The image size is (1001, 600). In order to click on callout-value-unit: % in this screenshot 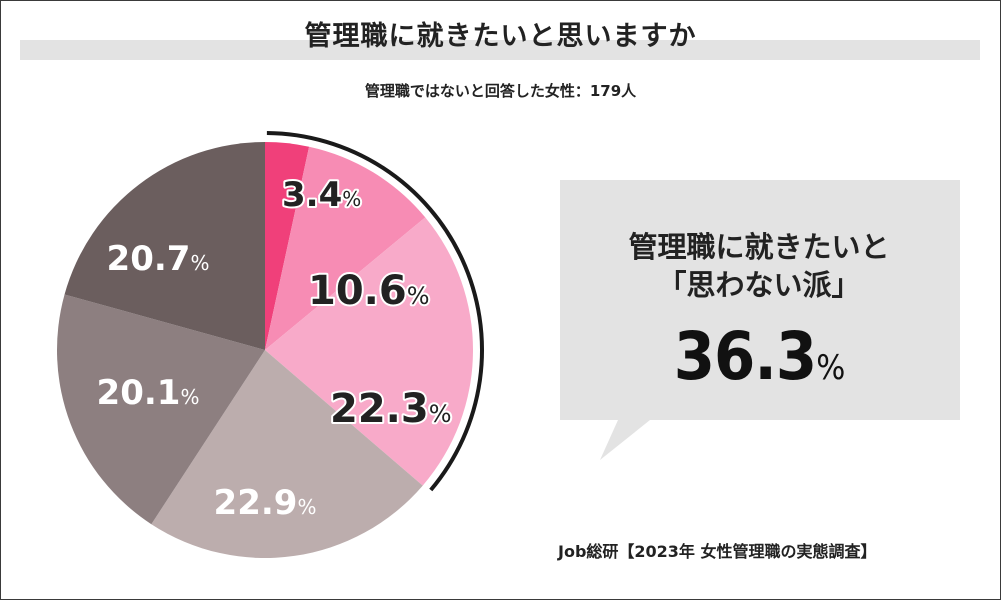, I will do `click(830, 368)`.